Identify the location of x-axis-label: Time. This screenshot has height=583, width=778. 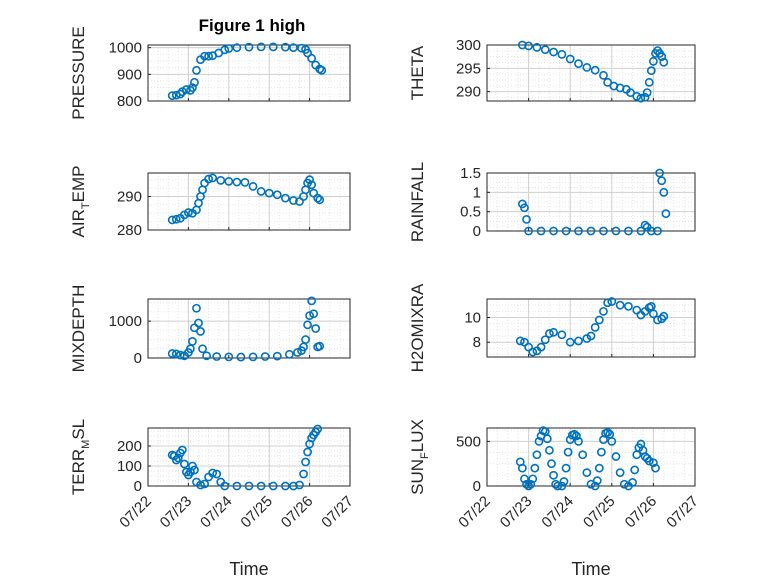
(248, 569).